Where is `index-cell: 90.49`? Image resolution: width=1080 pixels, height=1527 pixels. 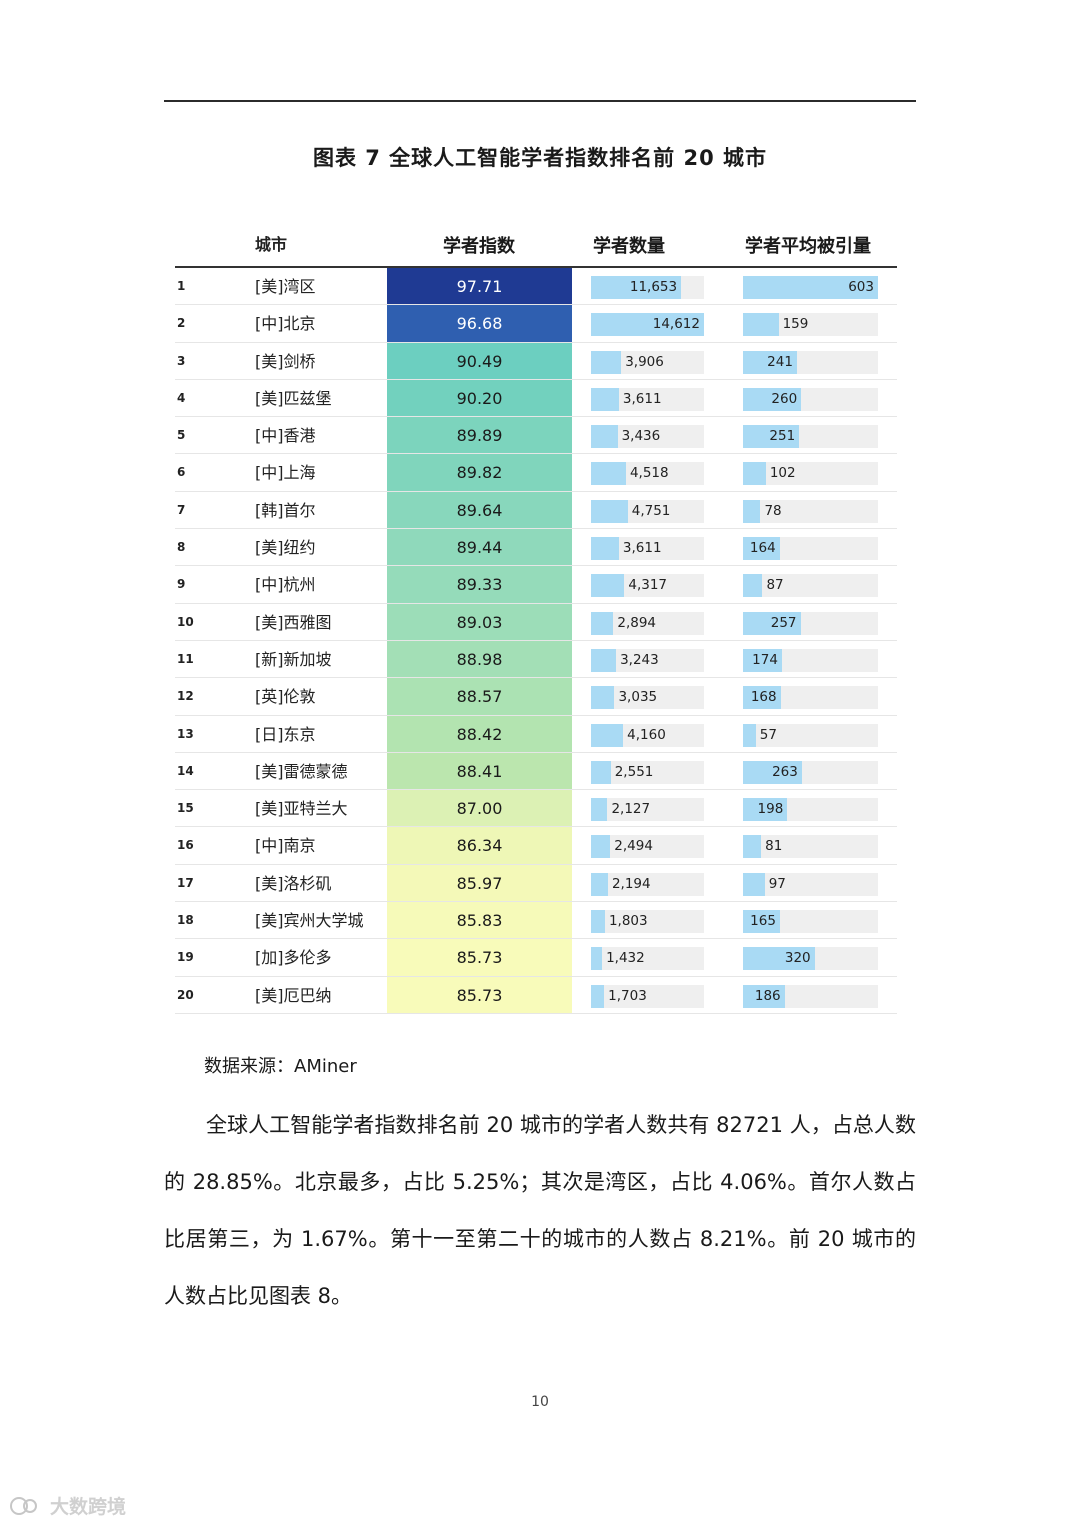
index-cell: 90.49 is located at coordinates (479, 360).